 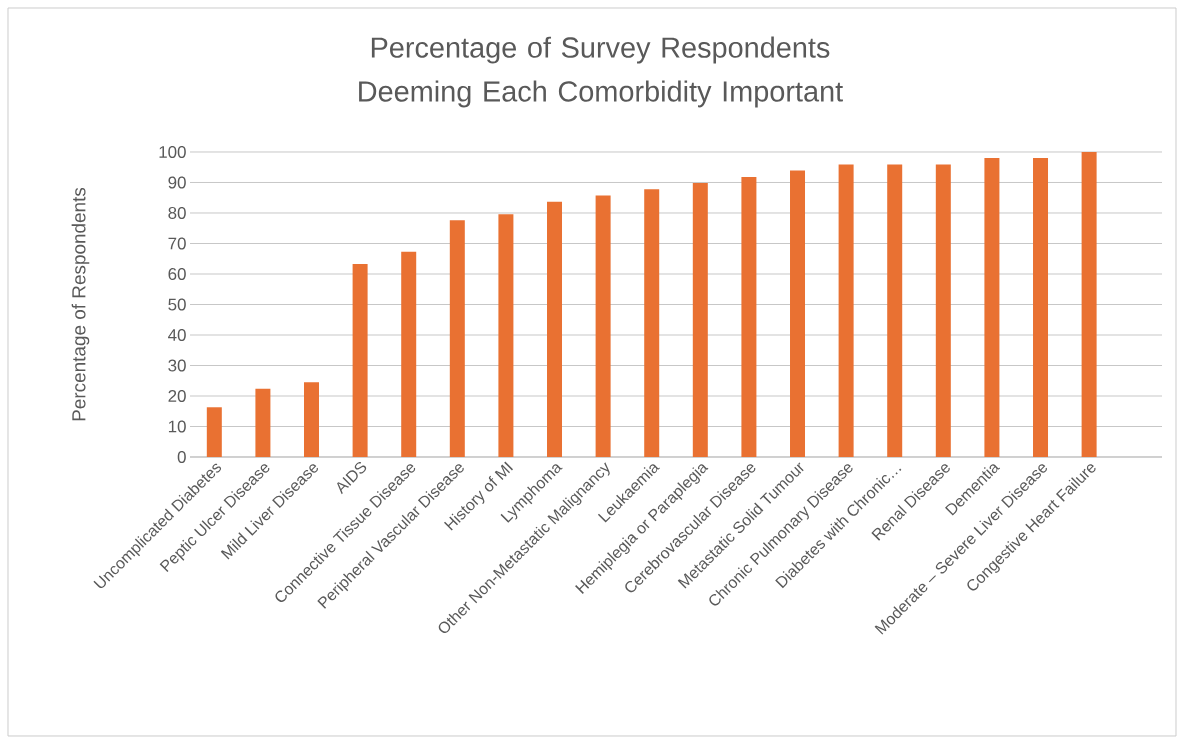 I want to click on y-tick-label: 70, so click(x=177, y=243).